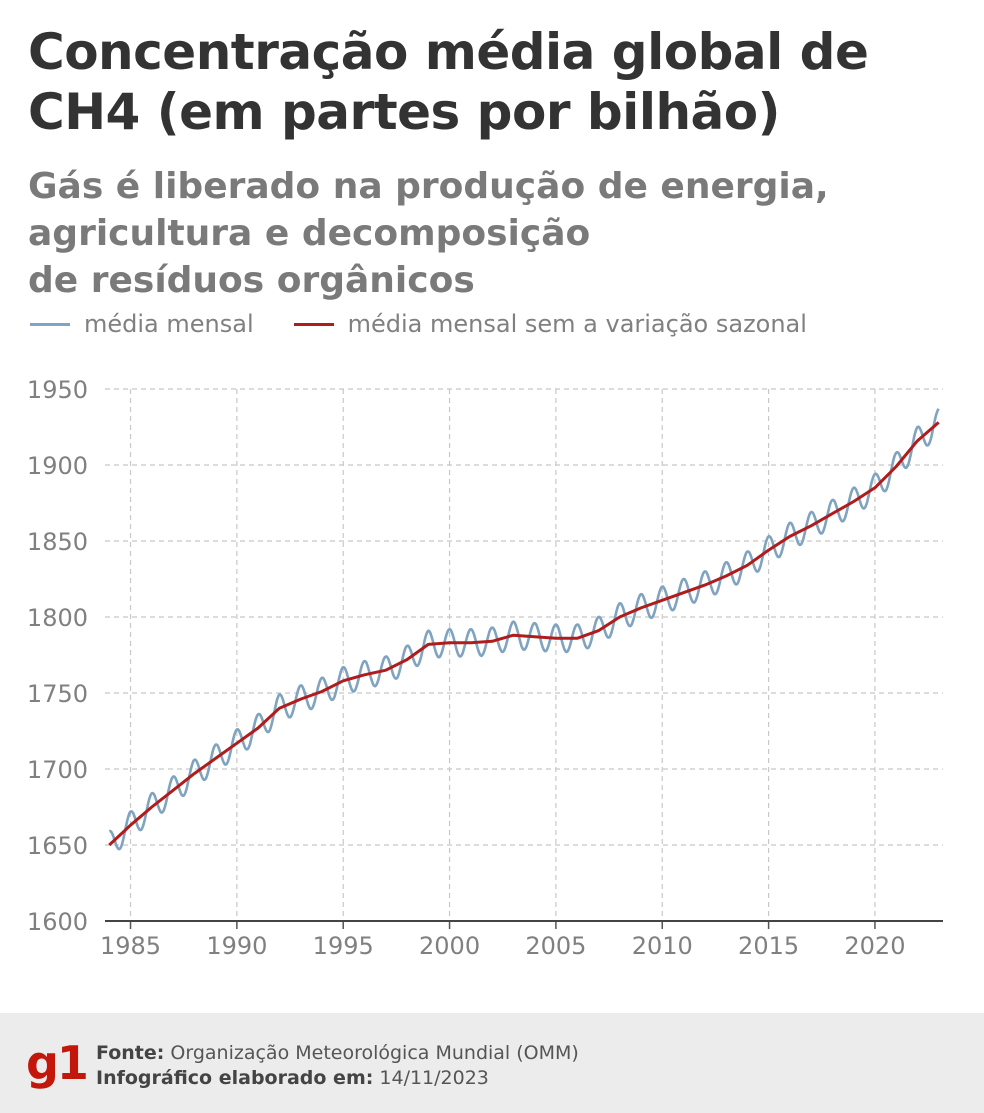  I want to click on y-tick-label: 1800, so click(57, 618).